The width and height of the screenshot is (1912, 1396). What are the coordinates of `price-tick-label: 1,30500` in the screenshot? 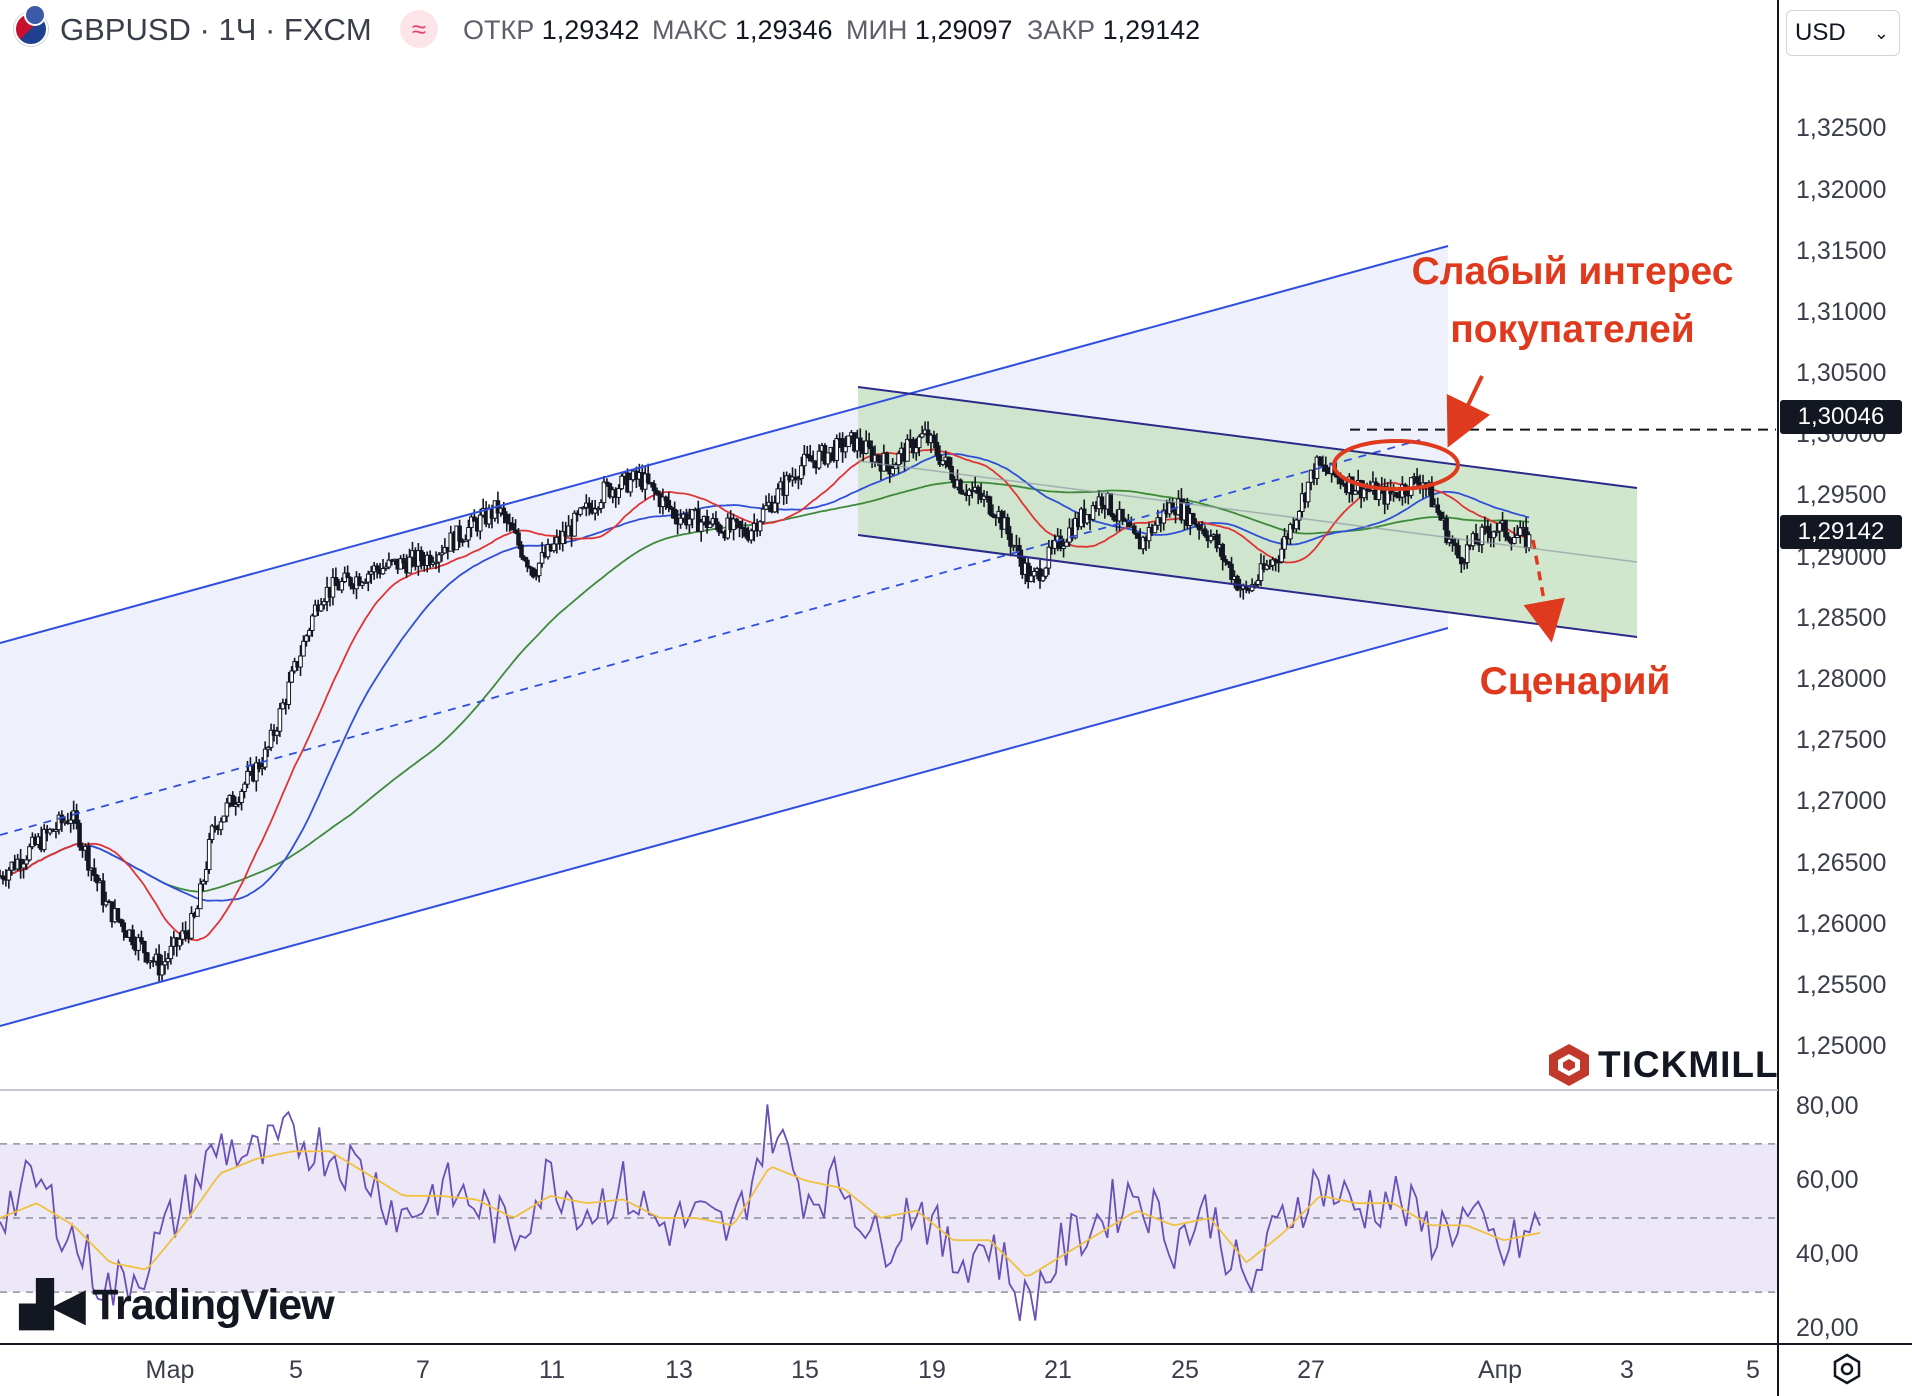 It's located at (1841, 373).